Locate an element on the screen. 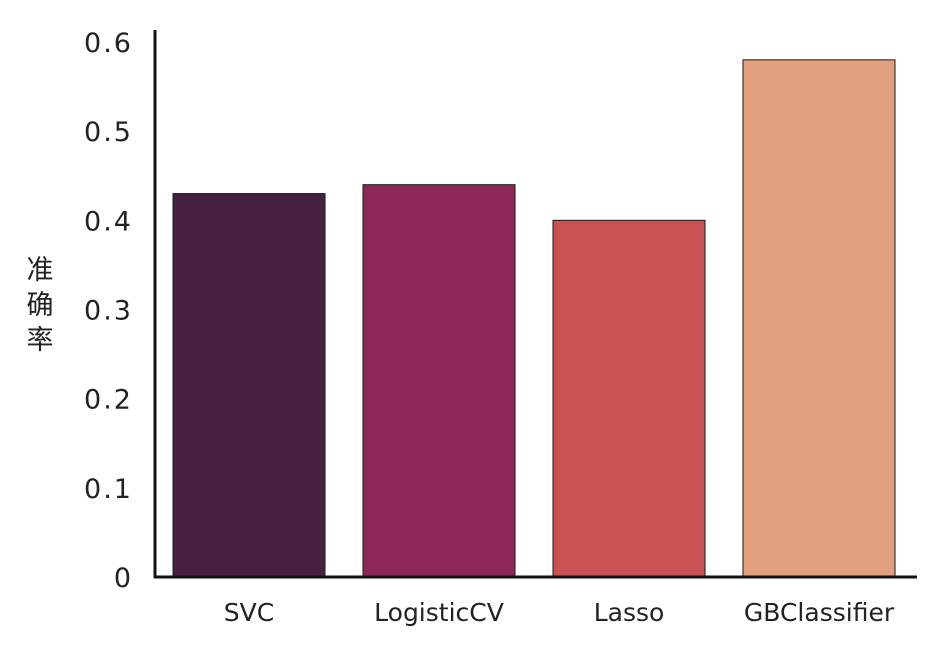 Image resolution: width=945 pixels, height=657 pixels. y-tick-label: 0.2 is located at coordinates (108, 400).